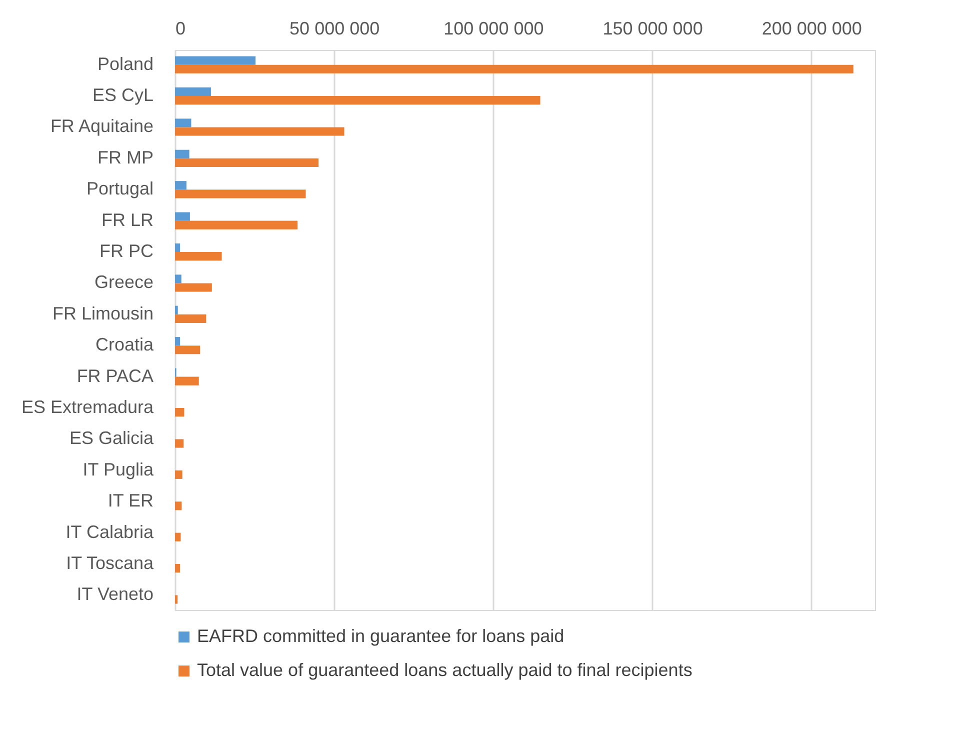 The image size is (960, 756). What do you see at coordinates (102, 126) in the screenshot?
I see `y-tick-label: FR Aquitaine` at bounding box center [102, 126].